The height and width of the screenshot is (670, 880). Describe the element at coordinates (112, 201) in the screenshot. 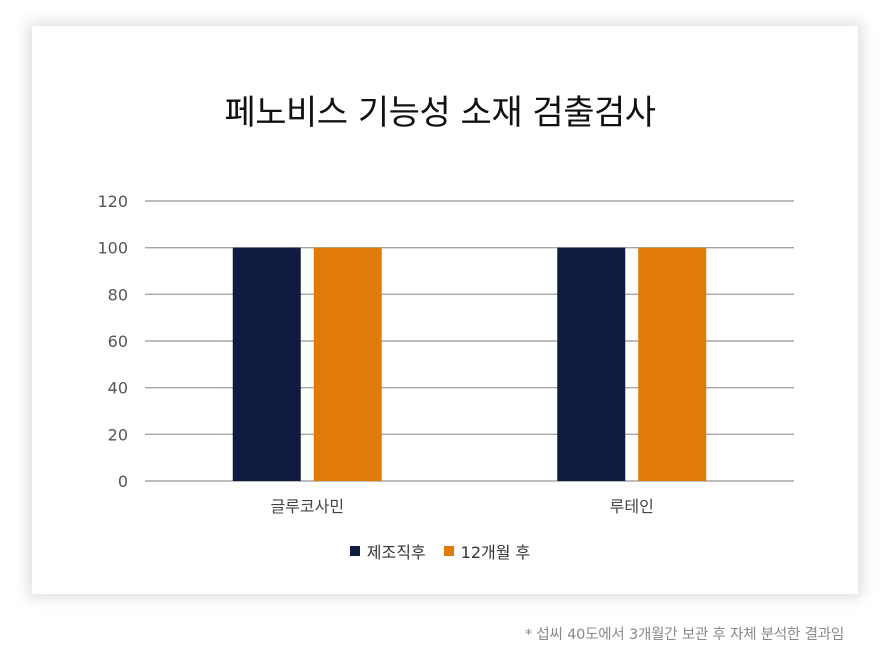

I see `y-tick-label: 120` at that location.